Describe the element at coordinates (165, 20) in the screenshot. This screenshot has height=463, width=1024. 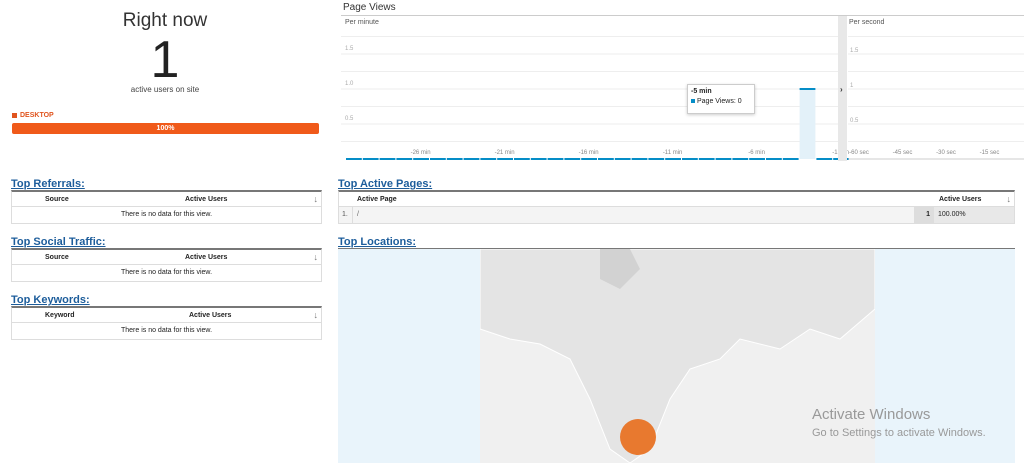
I see `right-now-title: Right now` at that location.